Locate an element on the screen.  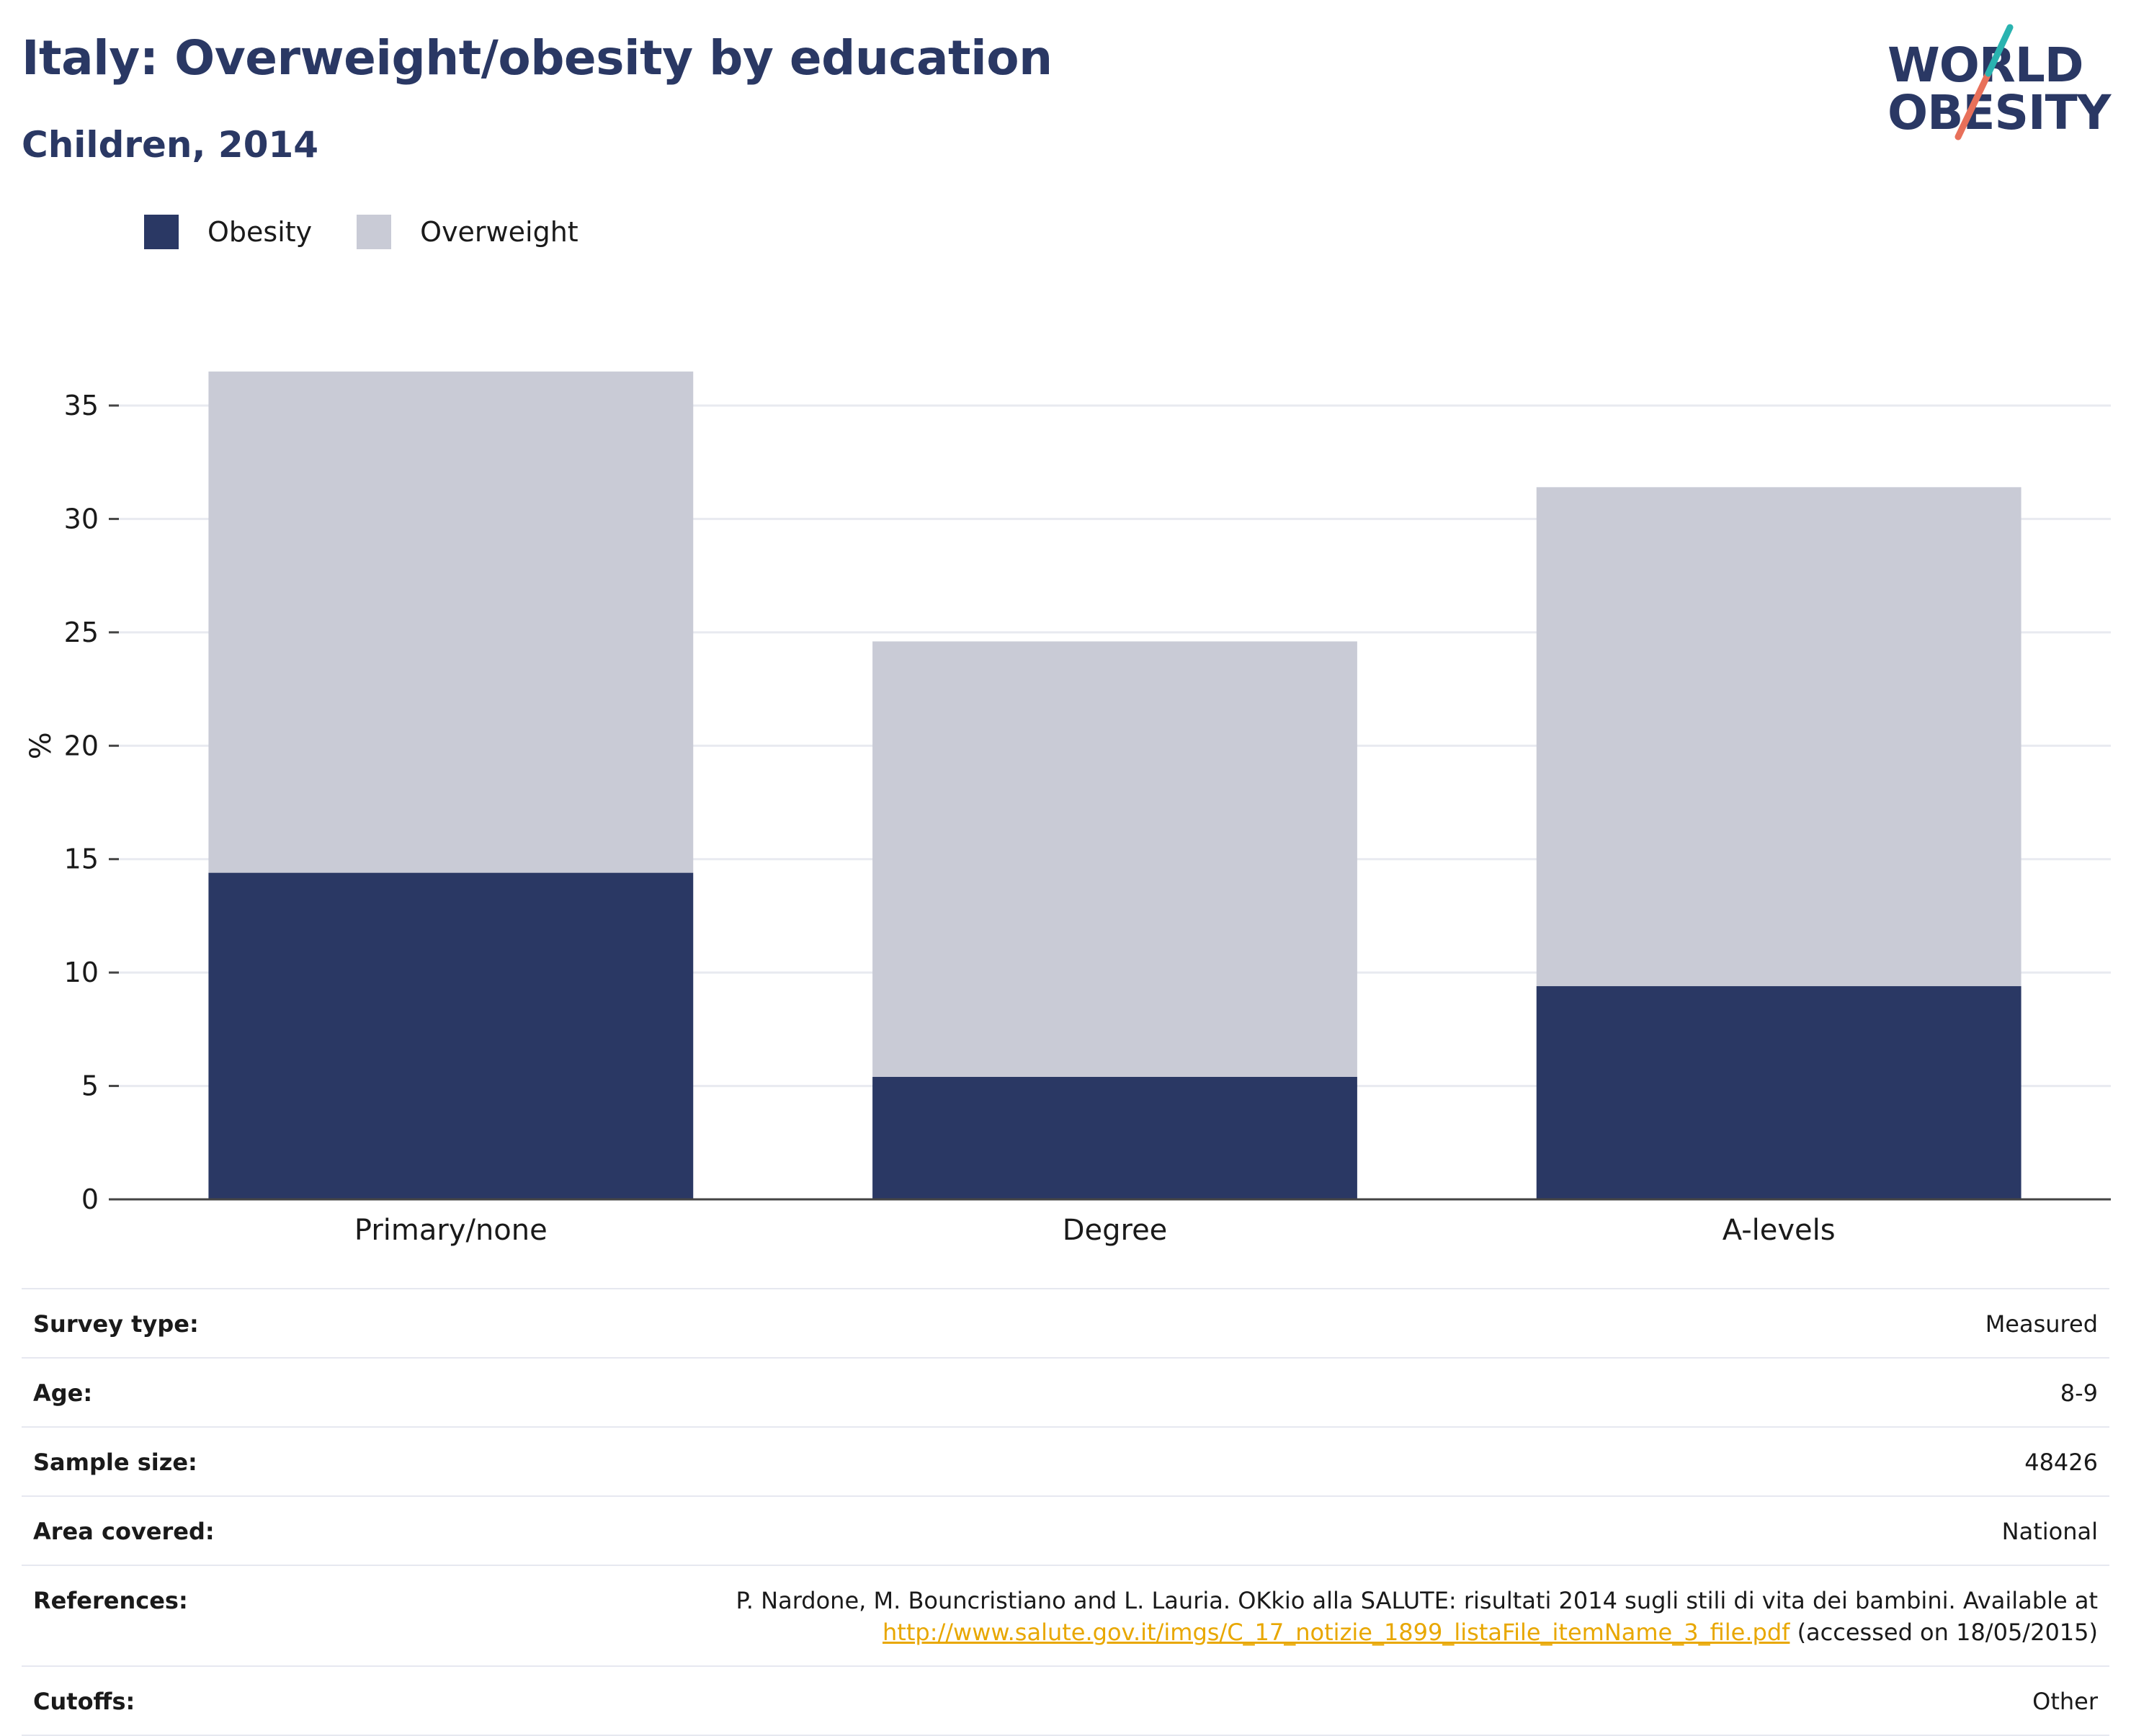
bar-overweight-degree is located at coordinates (1115, 859).